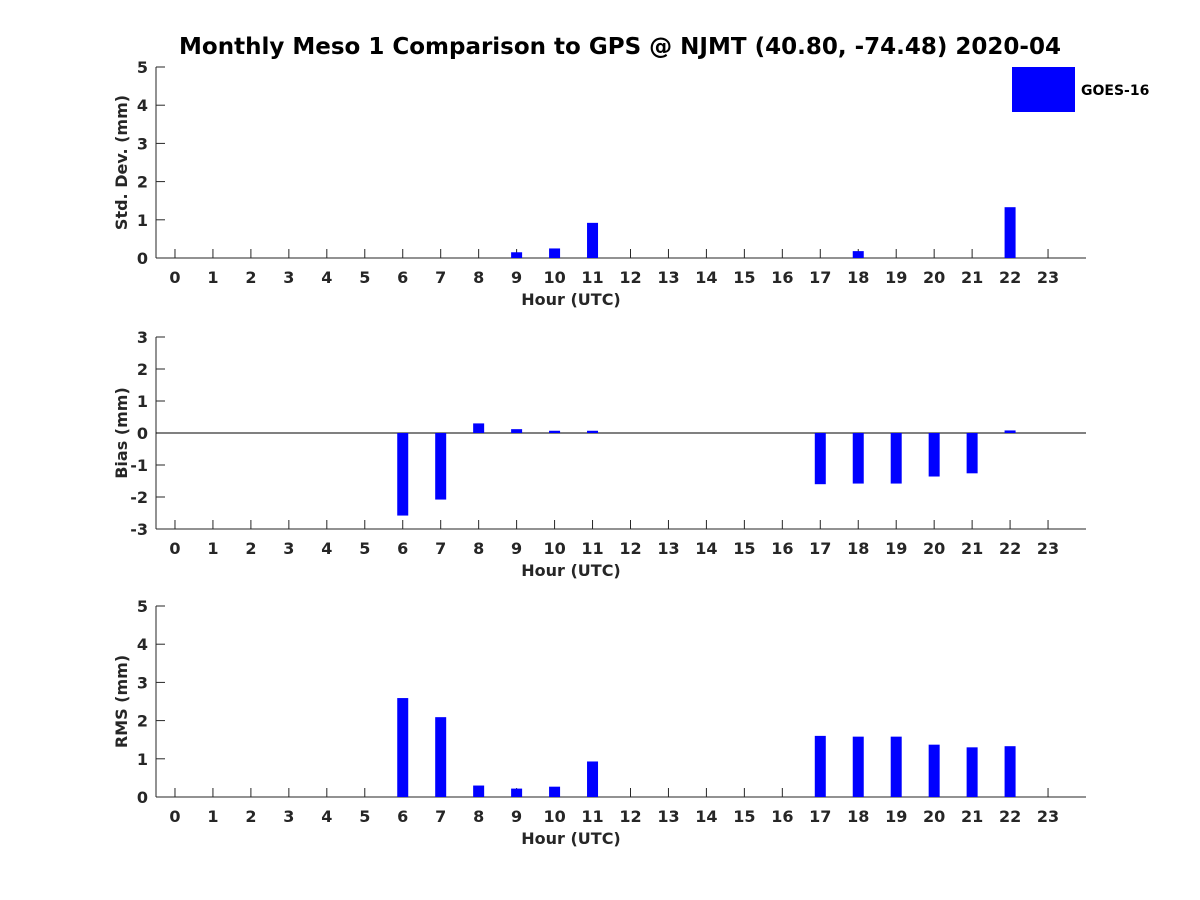  What do you see at coordinates (121, 162) in the screenshot?
I see `y-axis-label: Std. Dev. (mm)` at bounding box center [121, 162].